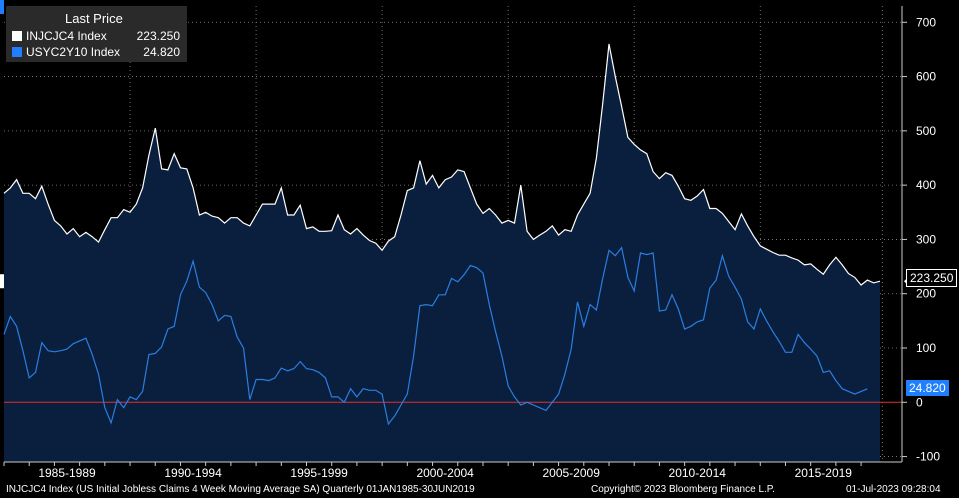 The width and height of the screenshot is (959, 498). What do you see at coordinates (2, 281) in the screenshot?
I see `left-marker-claims` at bounding box center [2, 281].